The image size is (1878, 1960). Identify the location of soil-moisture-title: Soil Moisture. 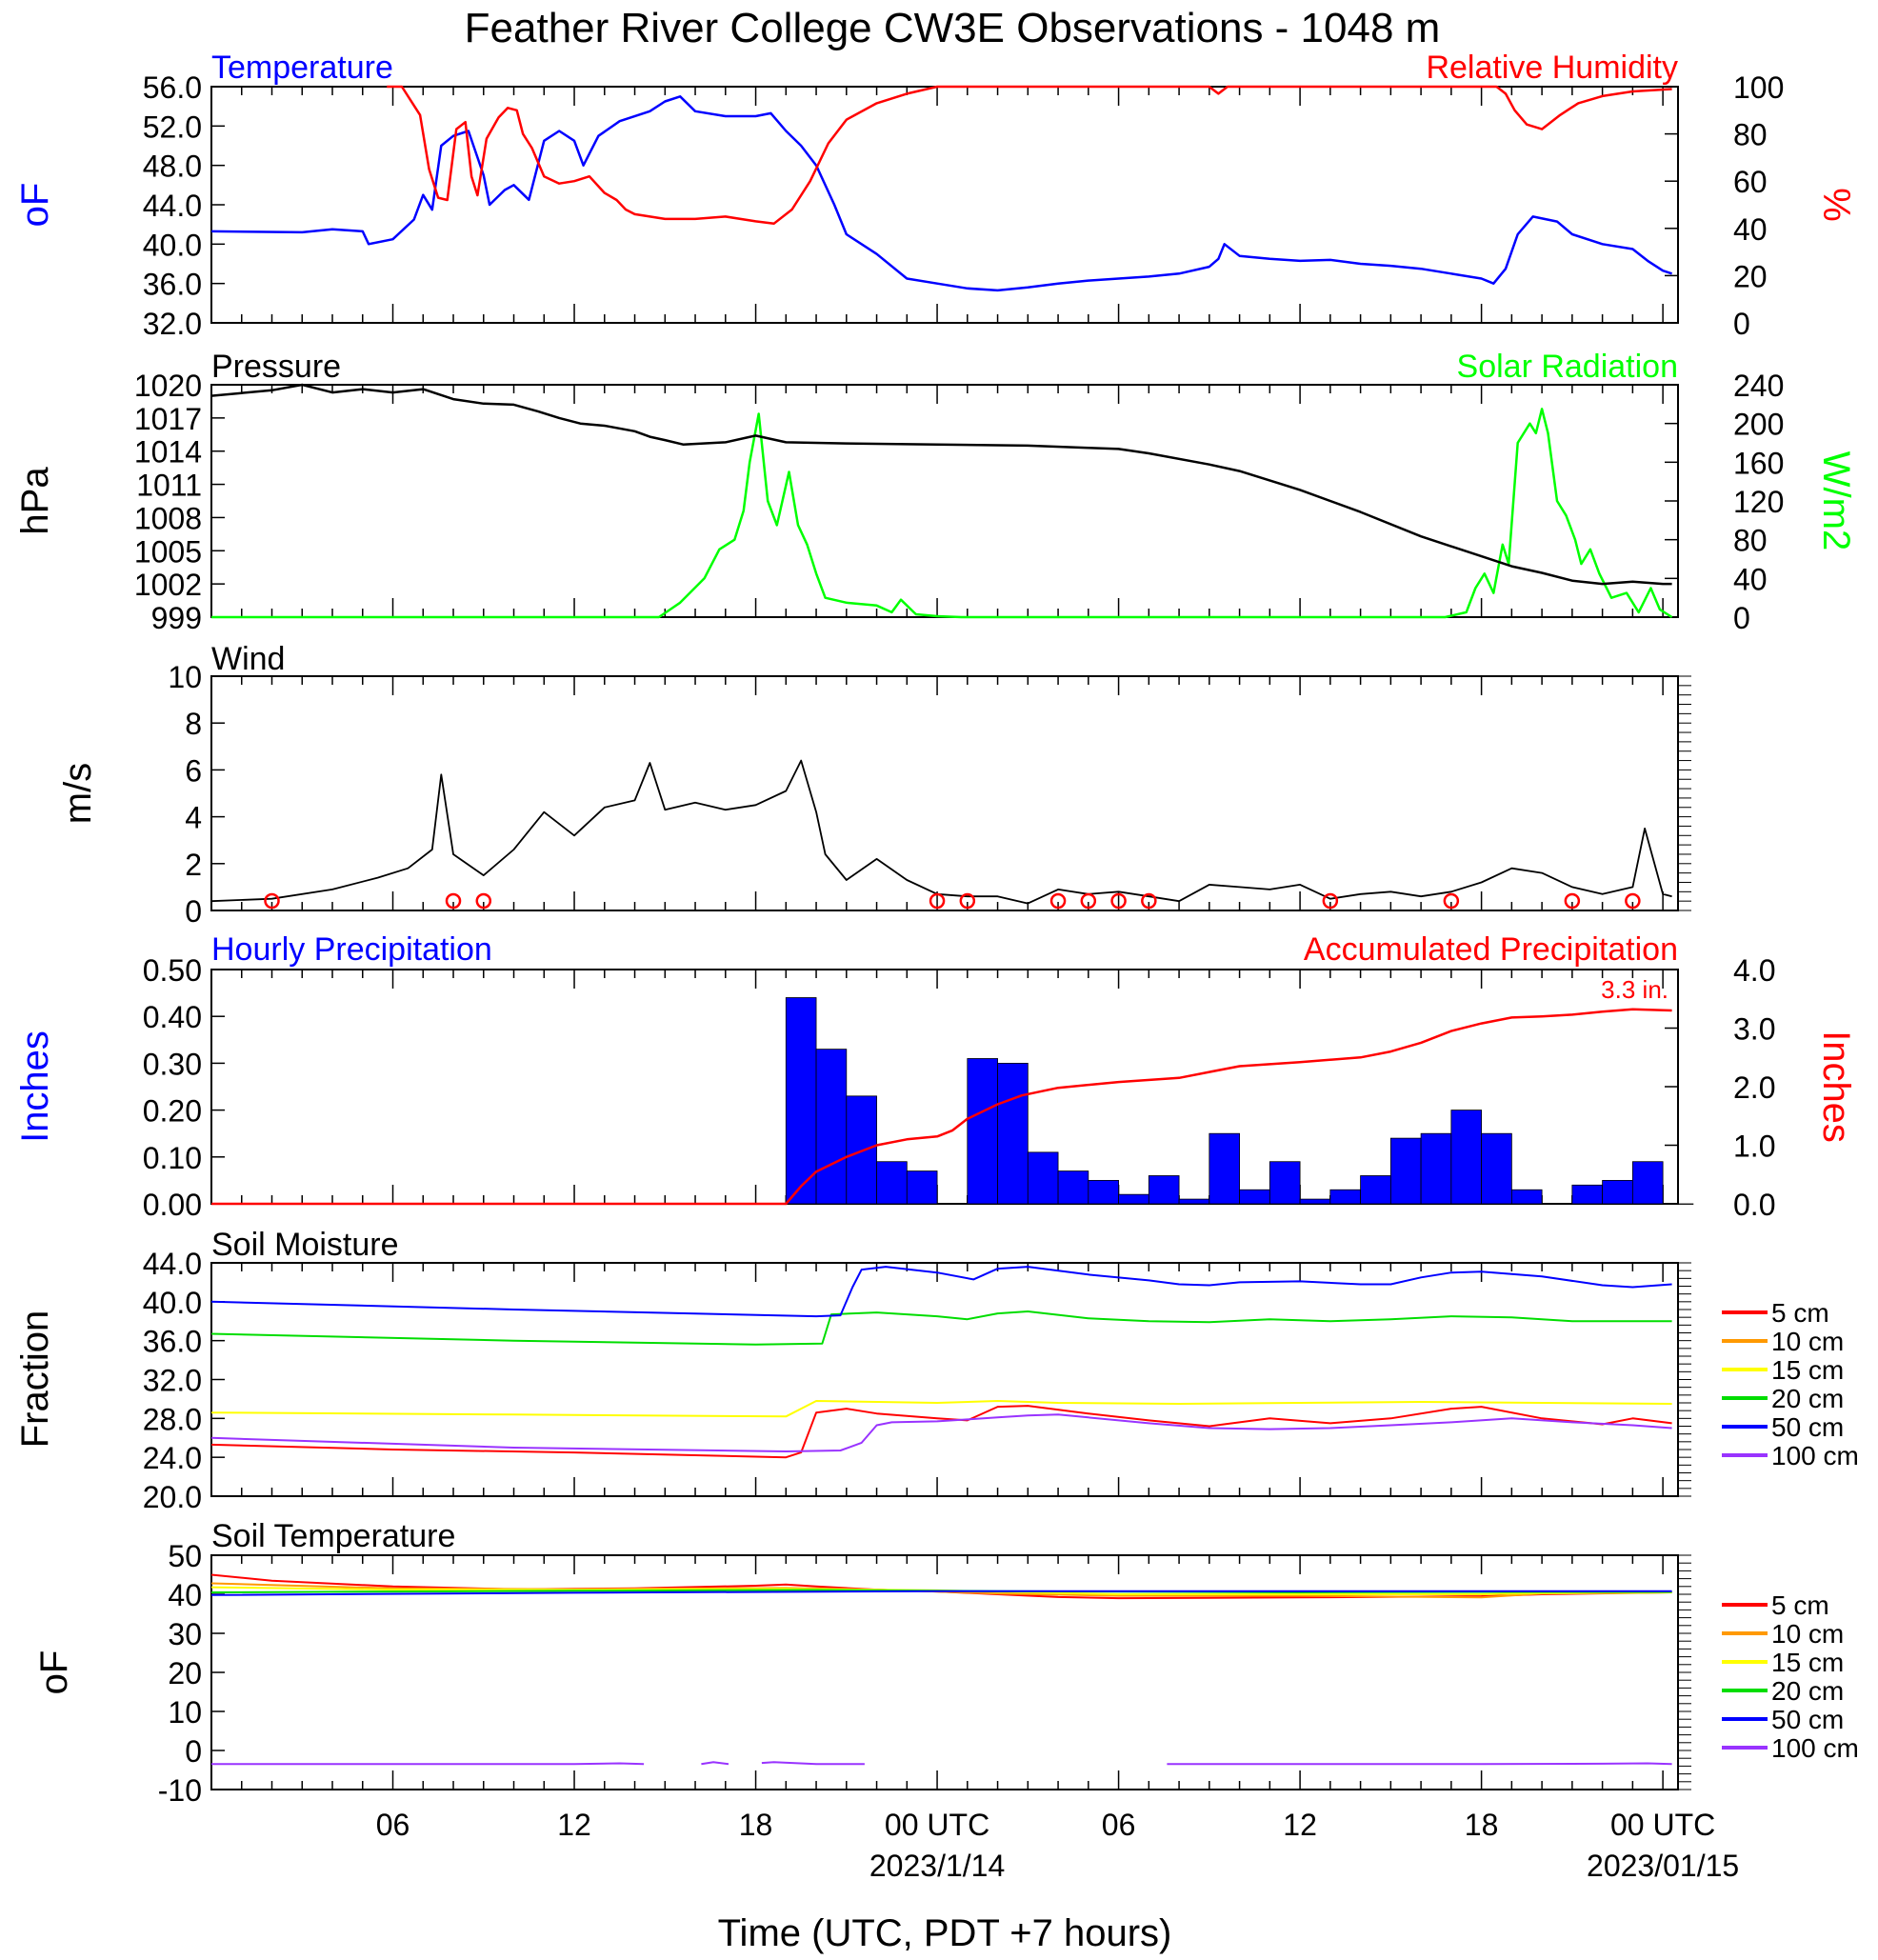
(305, 1245).